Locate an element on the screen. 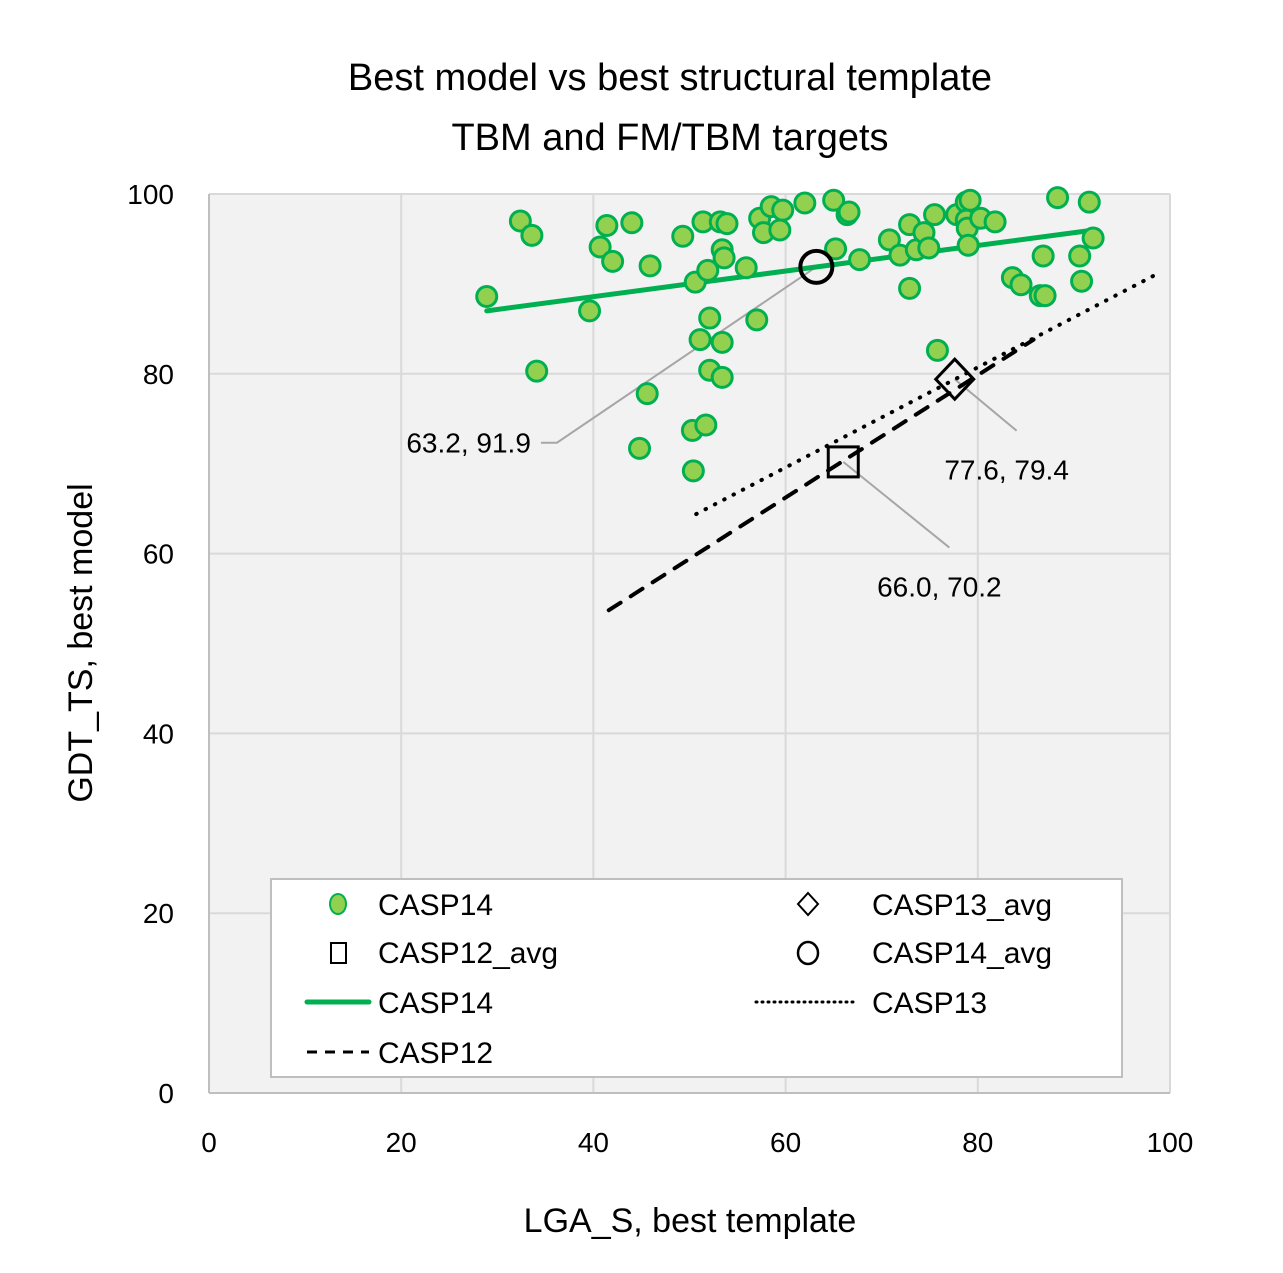 The image size is (1283, 1273). x-tick-label: 60 is located at coordinates (785, 1142).